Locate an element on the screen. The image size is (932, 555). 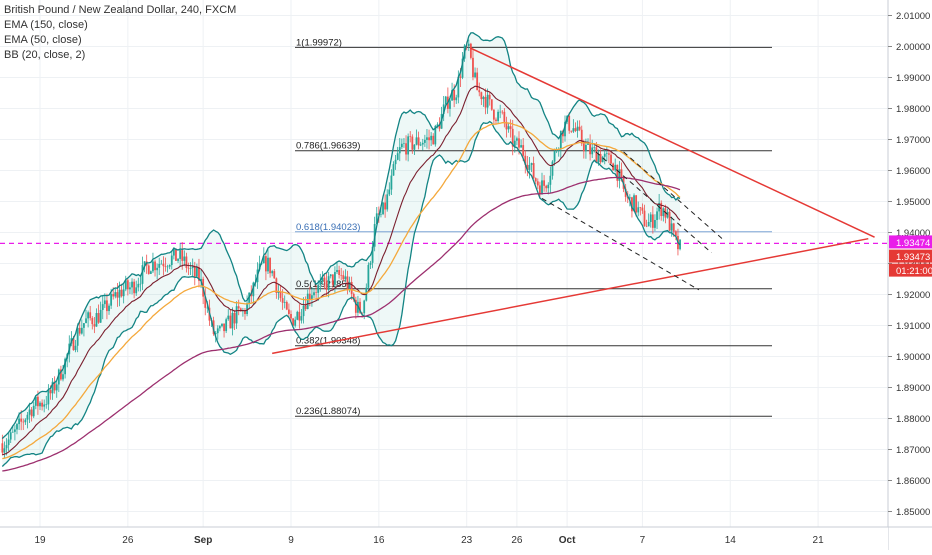
indicator-bollinger: BB (20, close, 2) is located at coordinates (45, 55).